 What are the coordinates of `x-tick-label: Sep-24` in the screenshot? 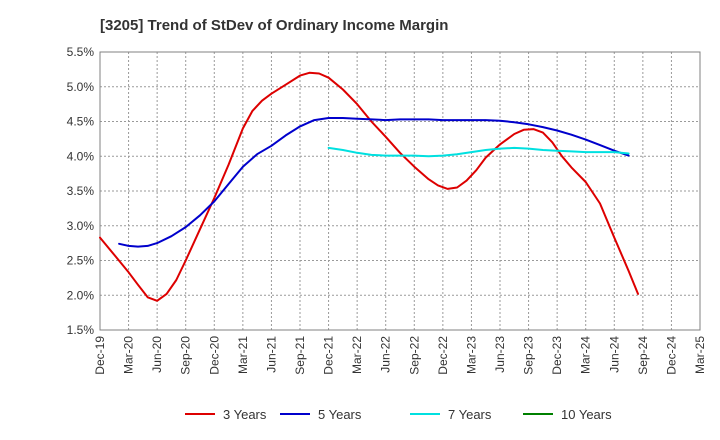 It's located at (643, 355).